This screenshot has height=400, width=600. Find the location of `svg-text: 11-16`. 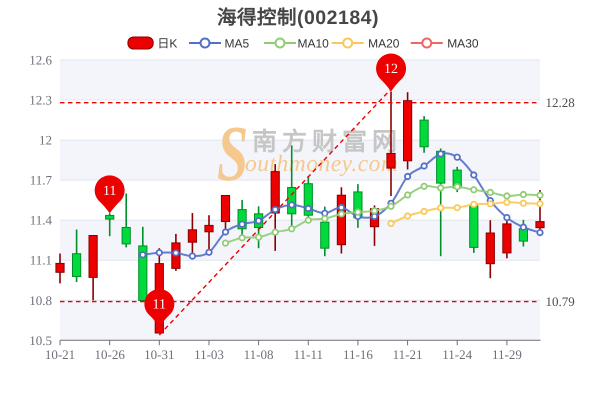

svg-text: 11-16 is located at coordinates (358, 354).